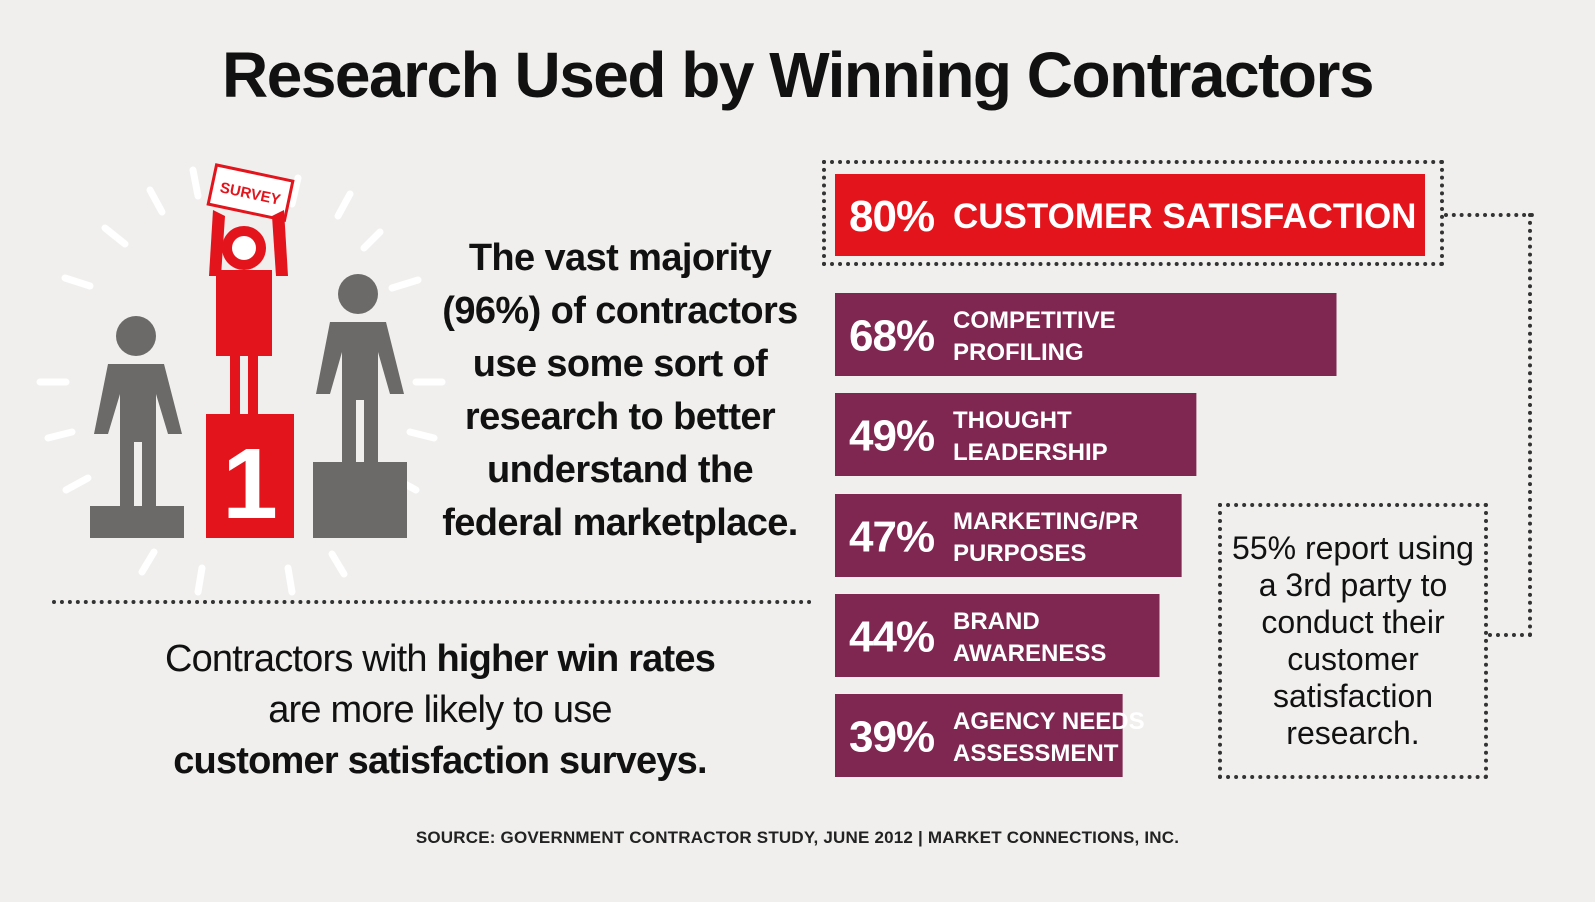  I want to click on left-figure, so click(137, 427).